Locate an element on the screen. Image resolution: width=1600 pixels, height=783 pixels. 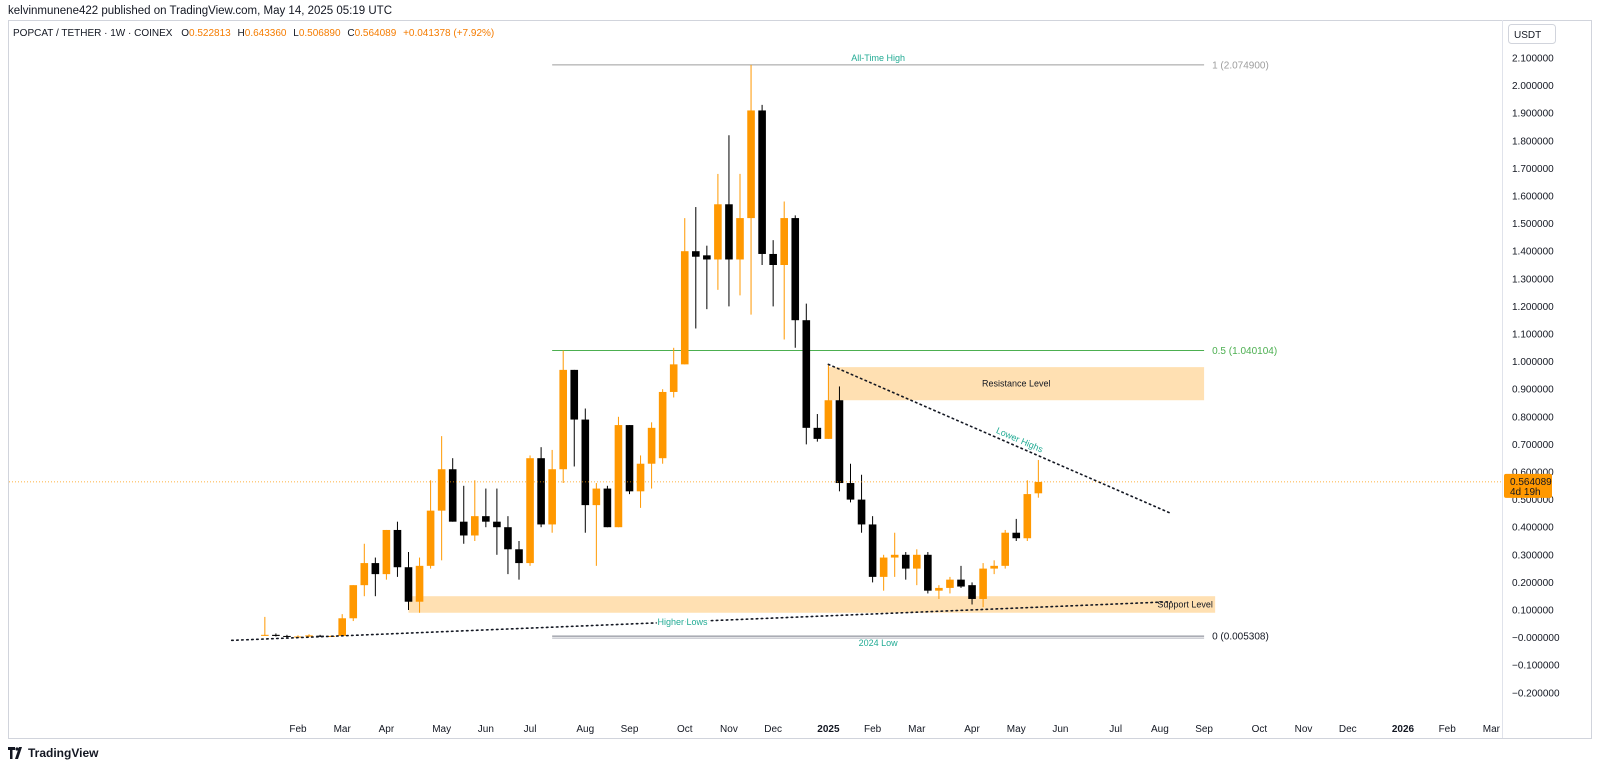
low-value: 0.506890 is located at coordinates (320, 33).